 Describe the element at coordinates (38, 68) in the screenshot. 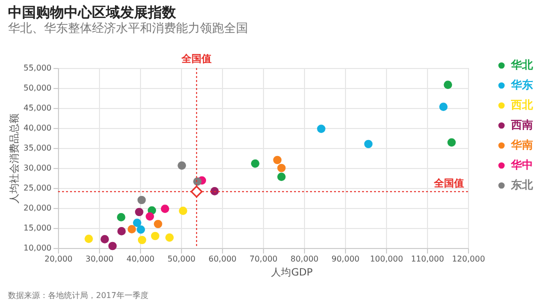

I see `y-tick-label: 55,000` at that location.